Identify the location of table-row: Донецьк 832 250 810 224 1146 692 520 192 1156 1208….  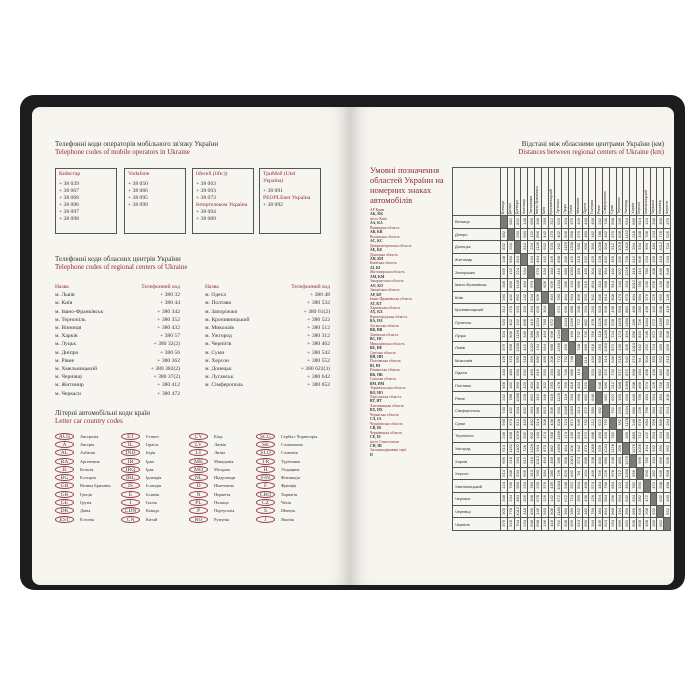
(561, 247).